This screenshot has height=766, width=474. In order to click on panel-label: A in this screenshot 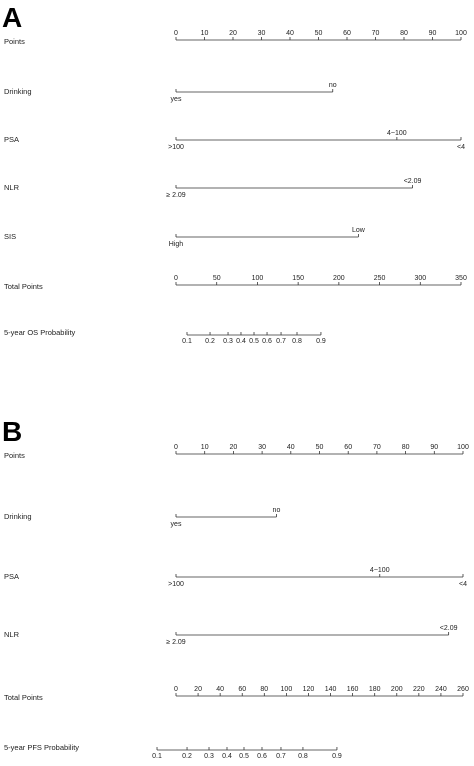, I will do `click(12, 17)`.